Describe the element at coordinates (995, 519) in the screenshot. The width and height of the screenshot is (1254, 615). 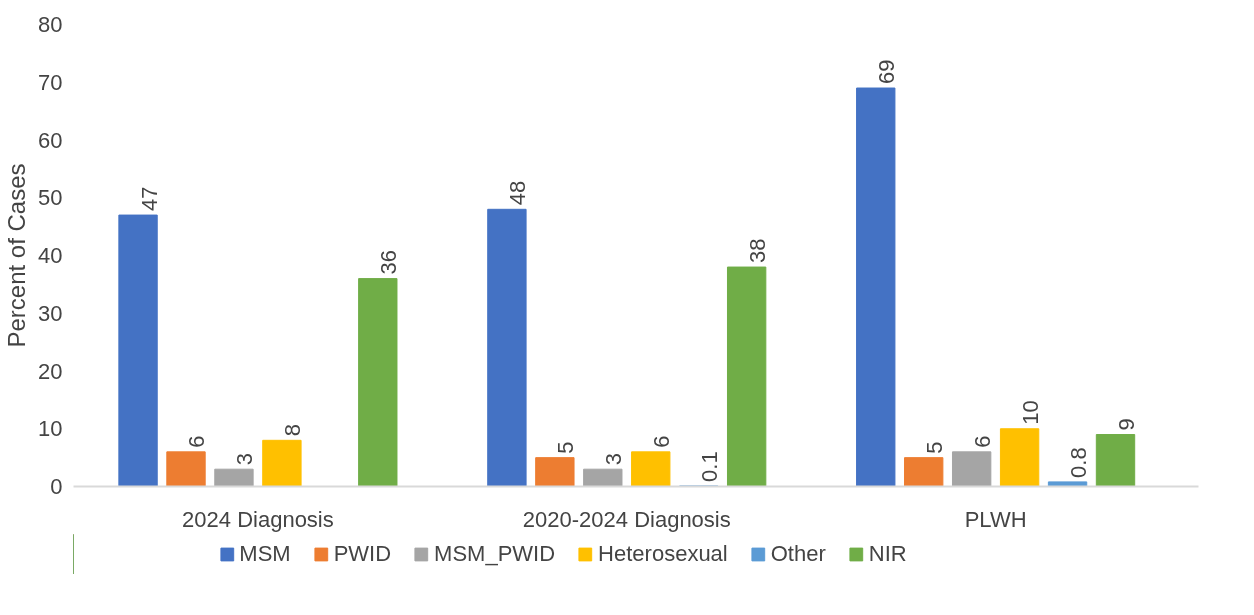
I see `x-tick-label: PLWH` at that location.